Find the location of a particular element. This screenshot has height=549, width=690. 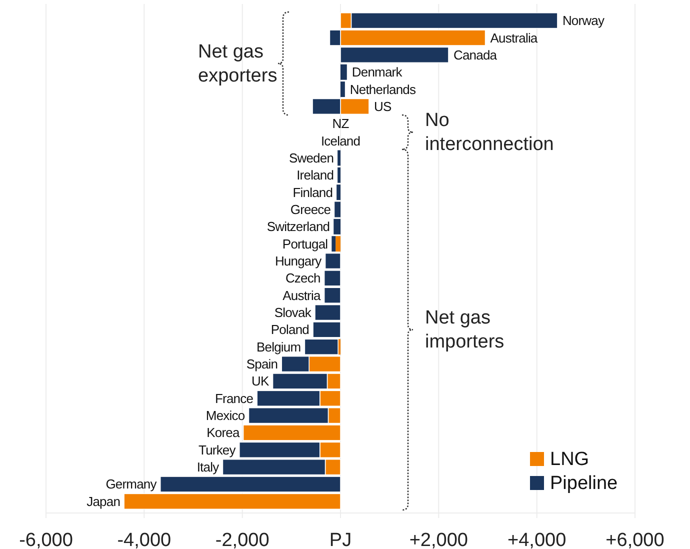

annotation: Net gas exporters is located at coordinates (238, 64).